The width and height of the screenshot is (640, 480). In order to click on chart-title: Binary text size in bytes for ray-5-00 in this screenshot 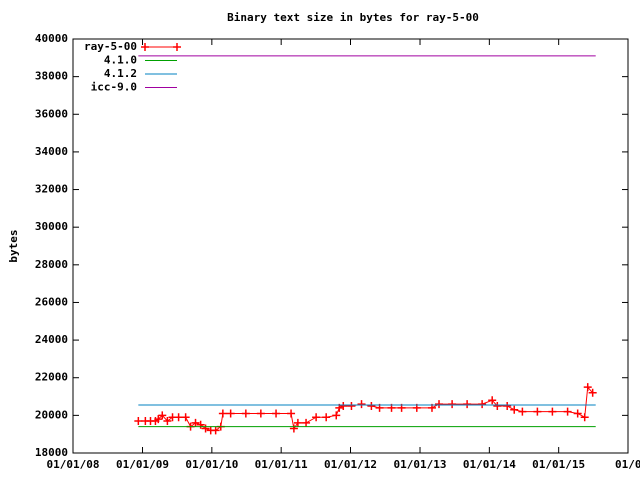, I will do `click(353, 17)`.